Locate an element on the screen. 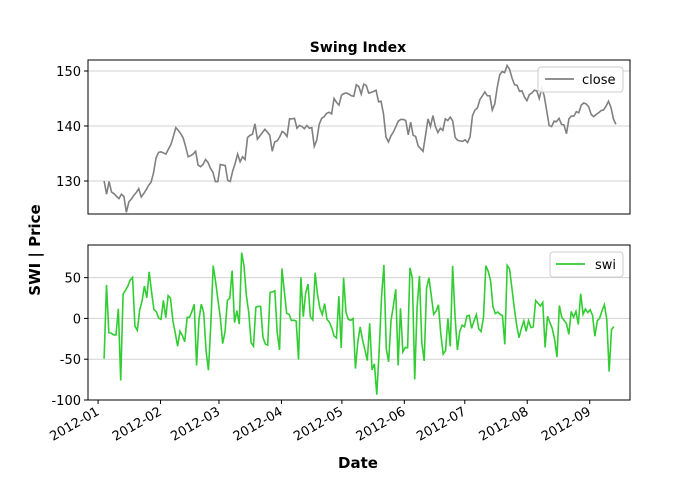 The width and height of the screenshot is (700, 500). x-tick-label: 2012-01 is located at coordinates (75, 424).